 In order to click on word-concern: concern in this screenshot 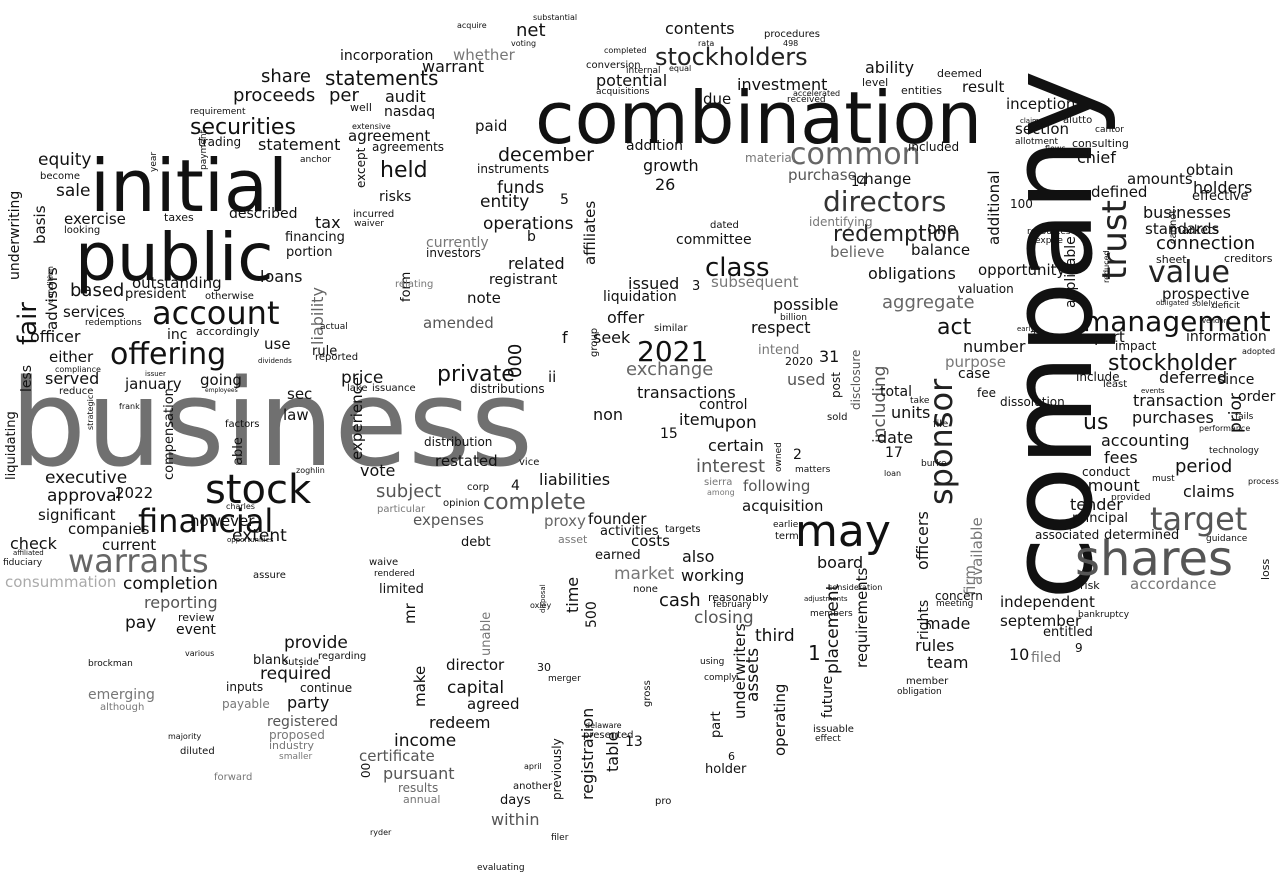, I will do `click(959, 596)`.